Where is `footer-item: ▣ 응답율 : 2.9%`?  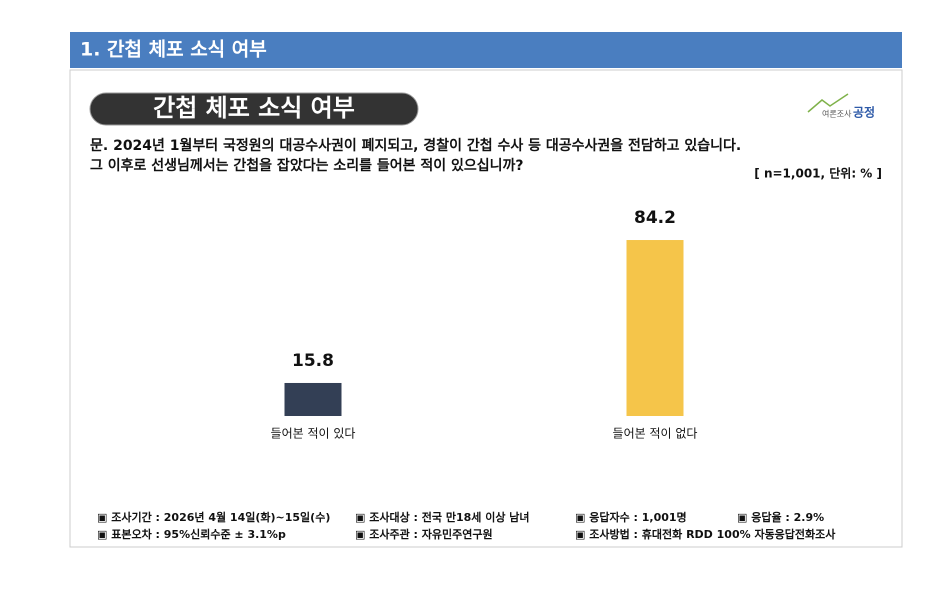
footer-item: ▣ 응답율 : 2.9% is located at coordinates (780, 517).